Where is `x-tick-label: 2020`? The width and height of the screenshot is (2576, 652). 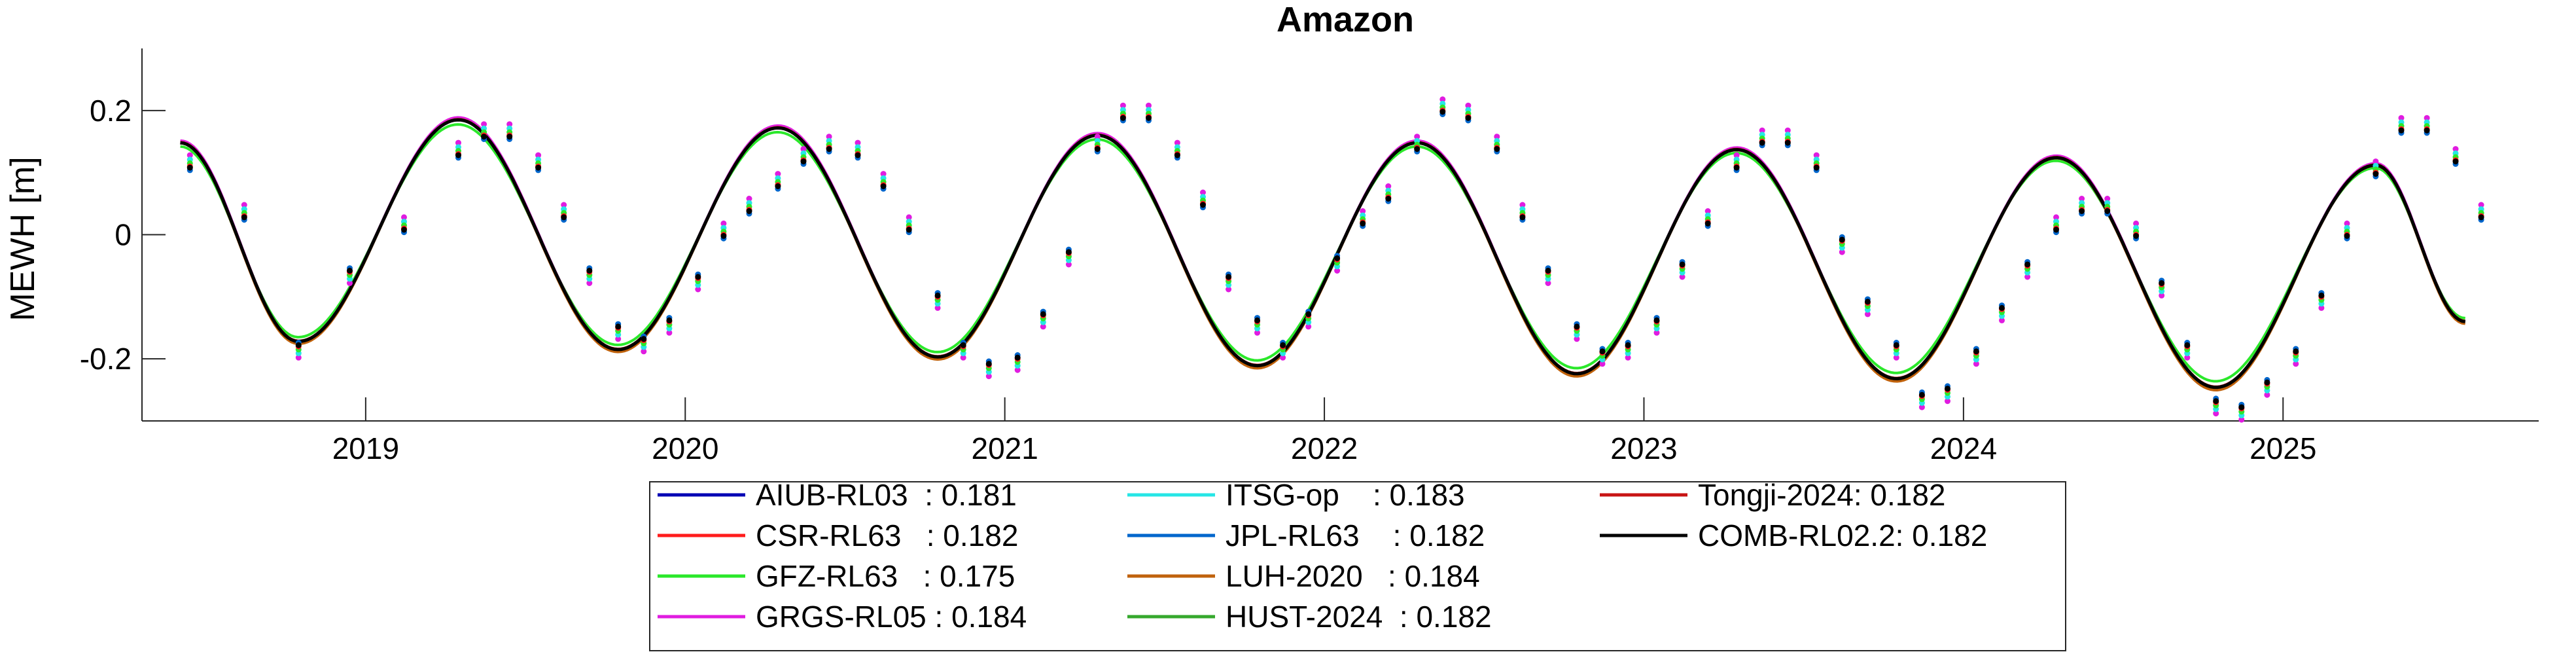 x-tick-label: 2020 is located at coordinates (685, 448).